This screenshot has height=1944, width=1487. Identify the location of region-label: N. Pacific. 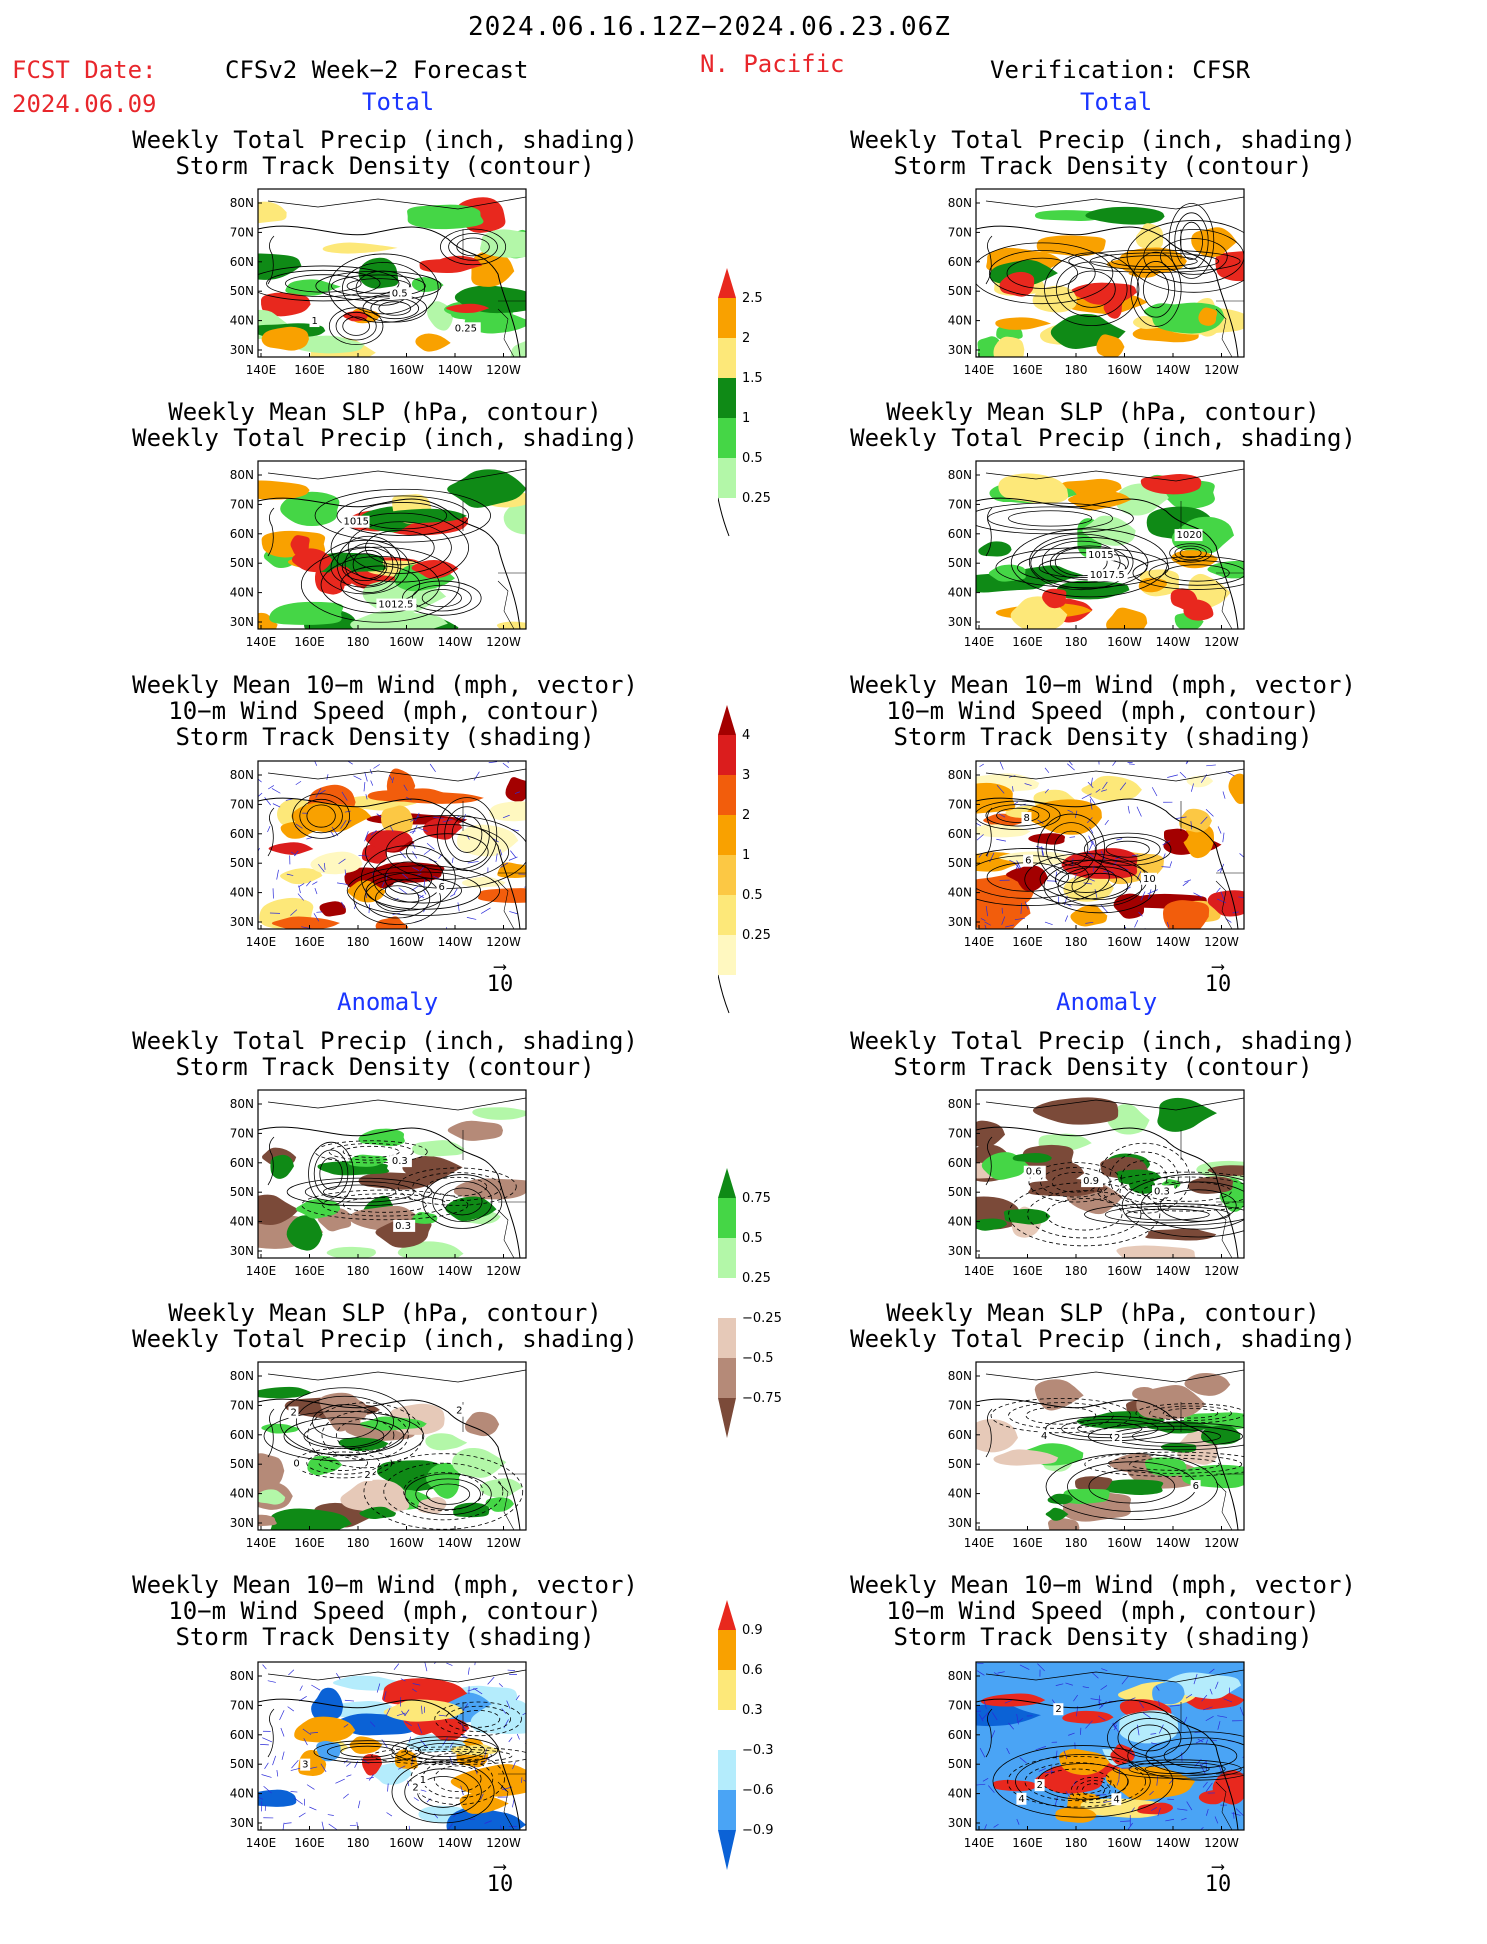
(772, 64).